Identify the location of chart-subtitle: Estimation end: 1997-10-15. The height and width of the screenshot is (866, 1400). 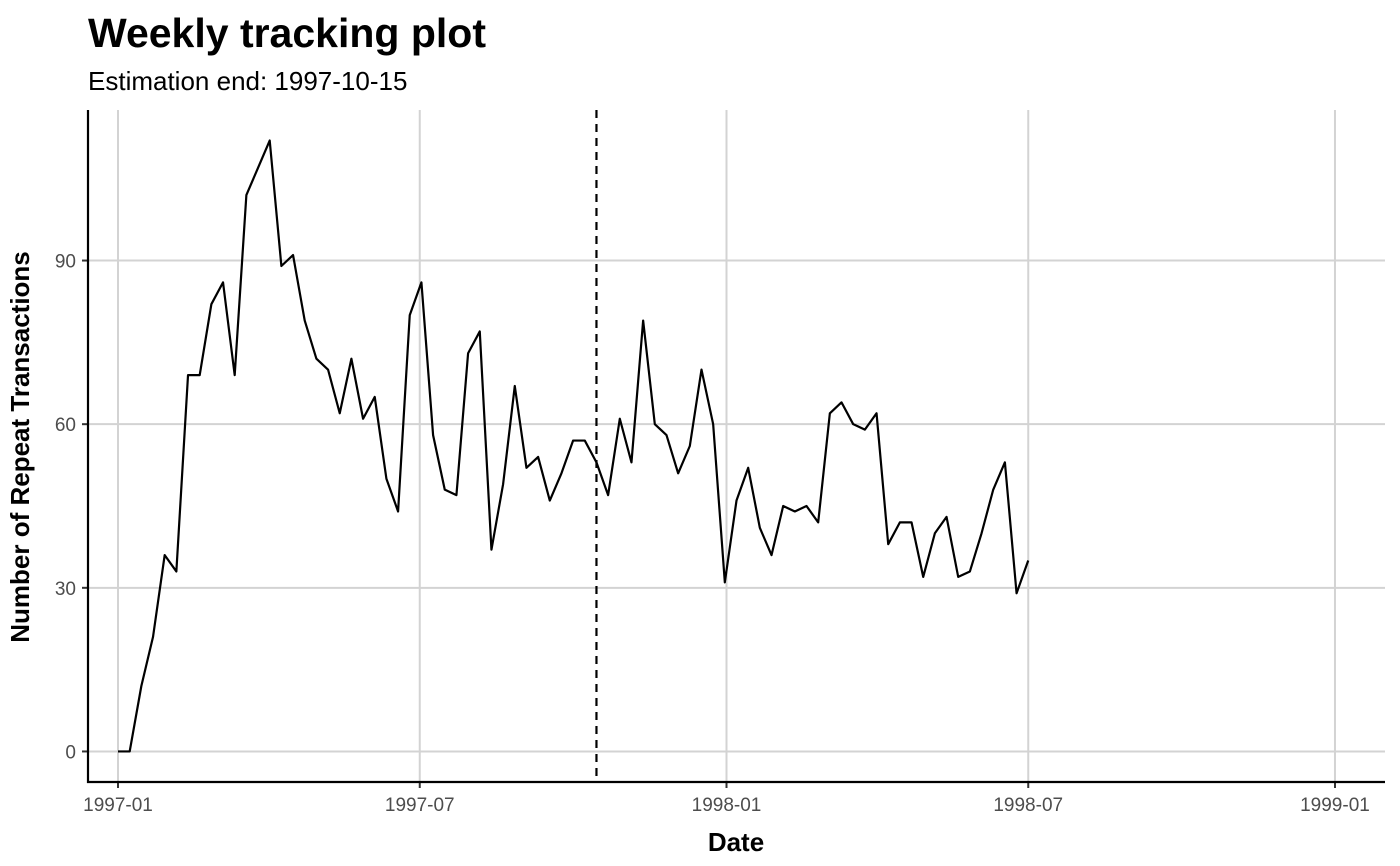
(247, 81).